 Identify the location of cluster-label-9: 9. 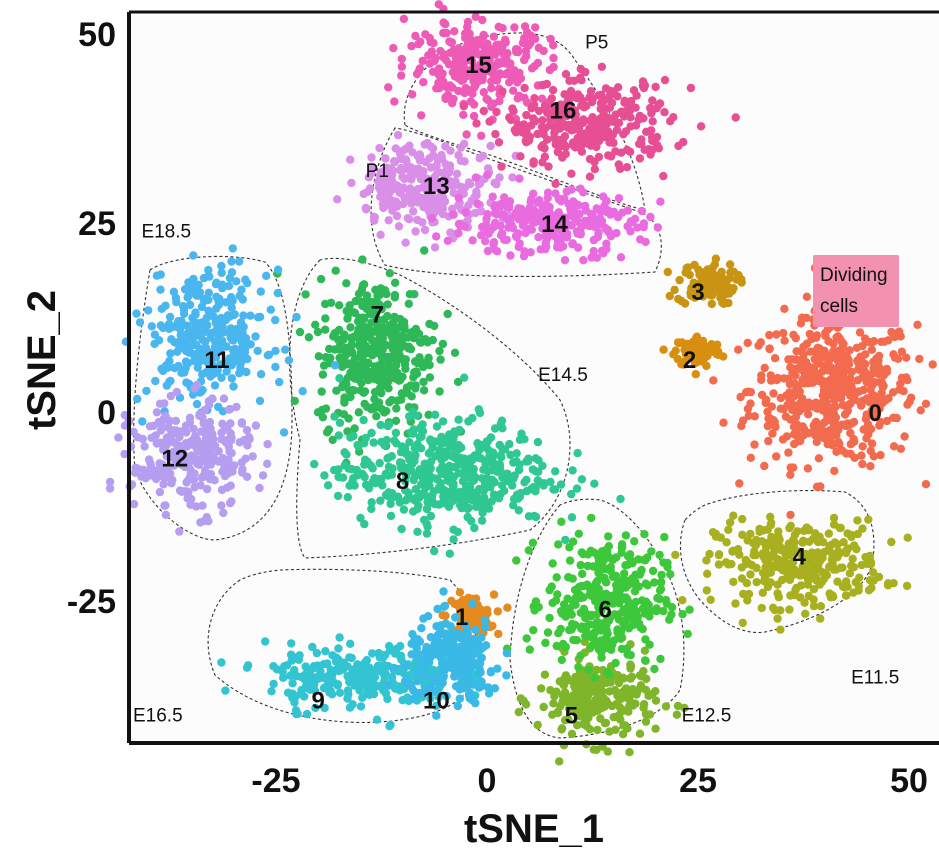
(318, 700).